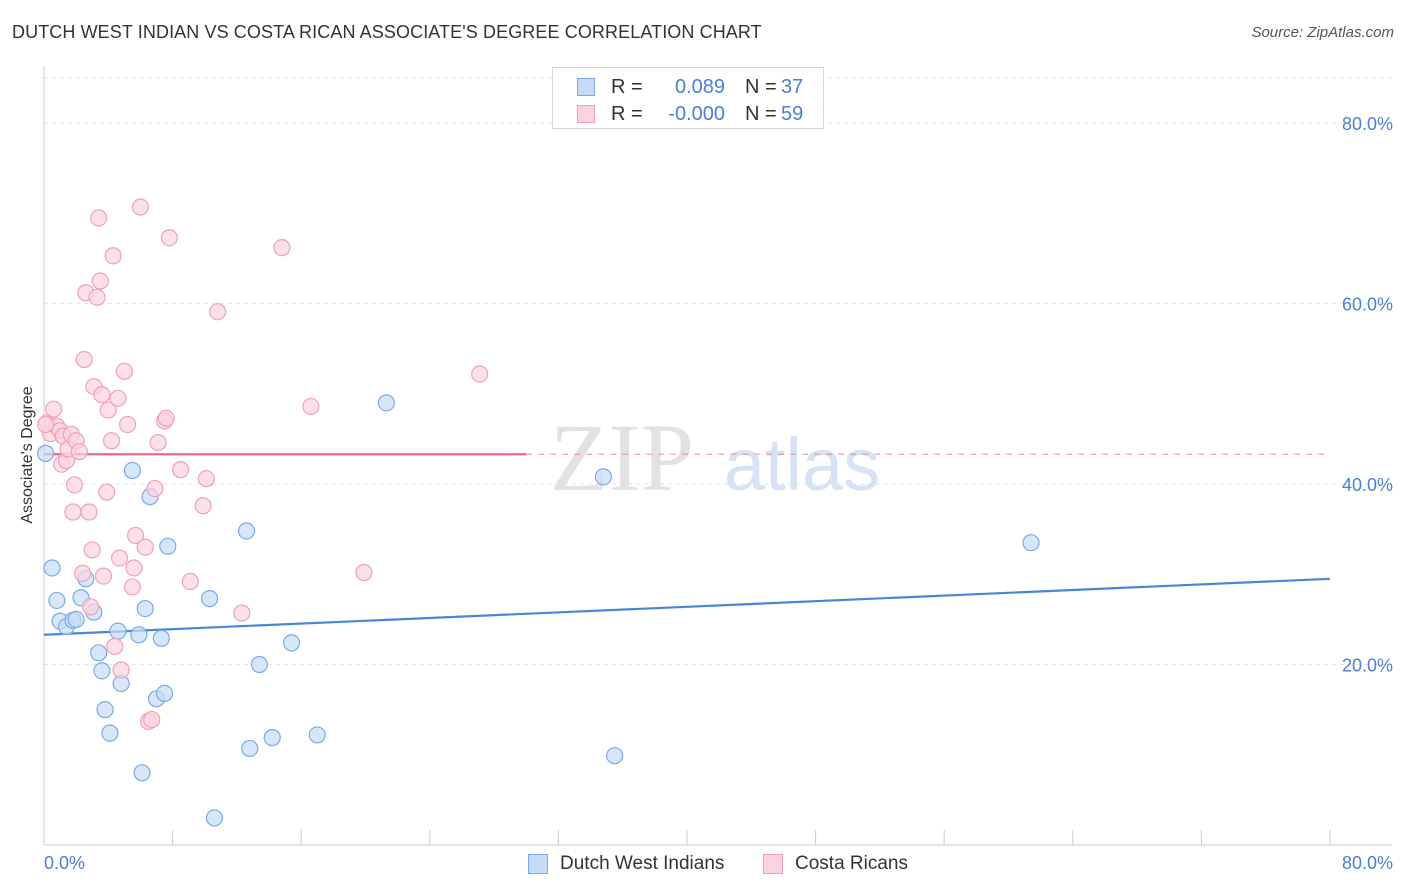 Image resolution: width=1406 pixels, height=892 pixels. Describe the element at coordinates (696, 113) in the screenshot. I see `legend-r-value: -0.000` at that location.